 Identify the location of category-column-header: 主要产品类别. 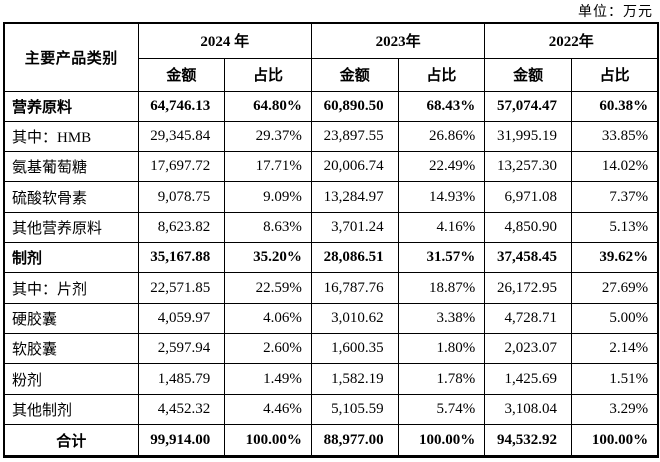
(71, 57).